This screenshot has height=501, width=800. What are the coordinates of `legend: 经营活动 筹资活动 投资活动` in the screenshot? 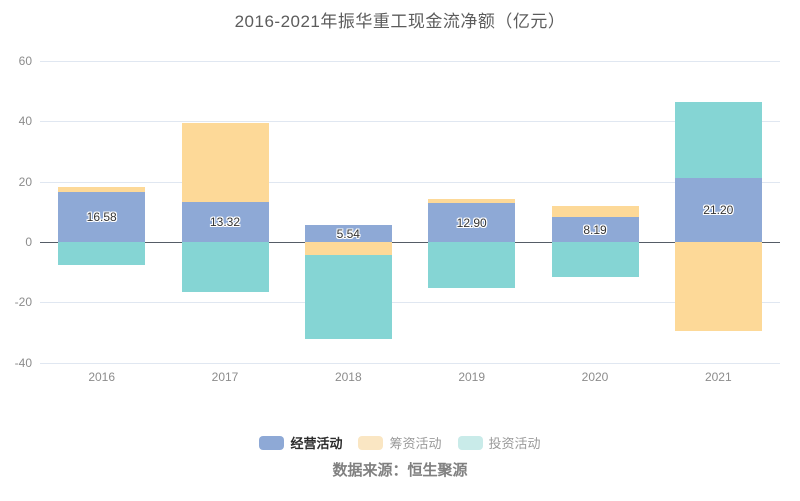 It's located at (400, 442).